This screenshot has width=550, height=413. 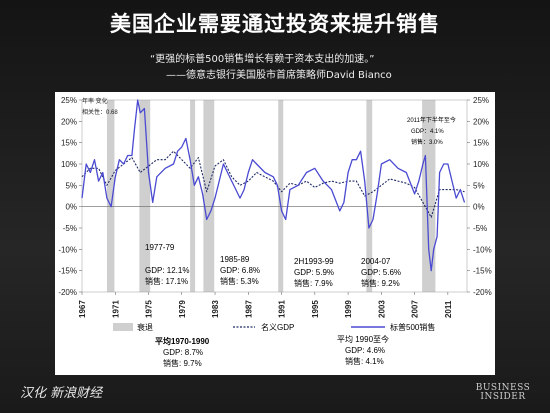 I want to click on xtick-label: 2007, so click(x=415, y=309).